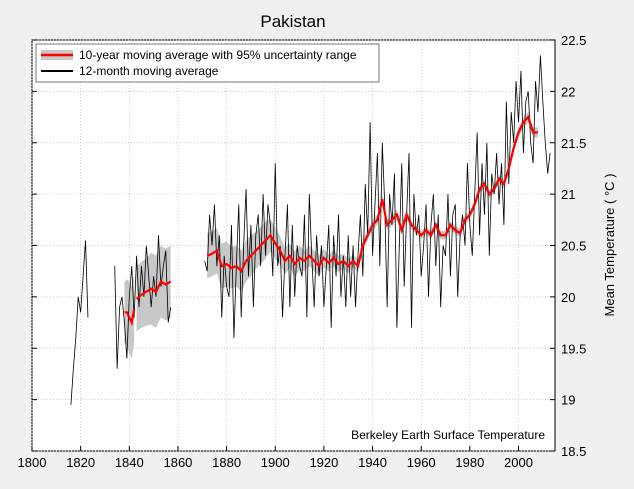 The image size is (634, 489). What do you see at coordinates (609, 245) in the screenshot?
I see `y-axis-label: Mean Temperature ( °C )` at bounding box center [609, 245].